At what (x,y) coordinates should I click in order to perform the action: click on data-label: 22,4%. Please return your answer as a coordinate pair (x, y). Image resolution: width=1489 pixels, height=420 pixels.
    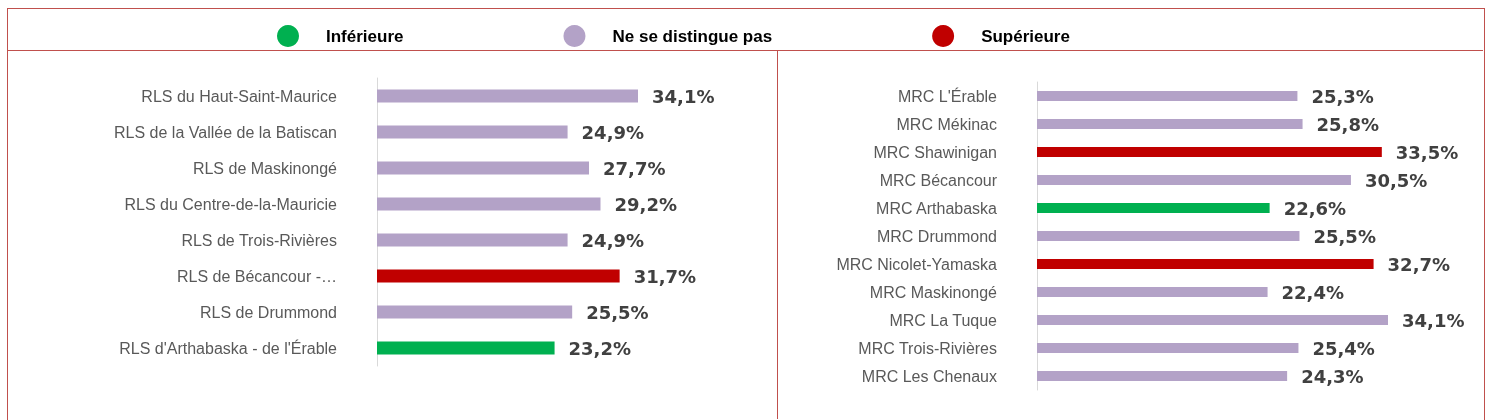
    Looking at the image, I should click on (1313, 292).